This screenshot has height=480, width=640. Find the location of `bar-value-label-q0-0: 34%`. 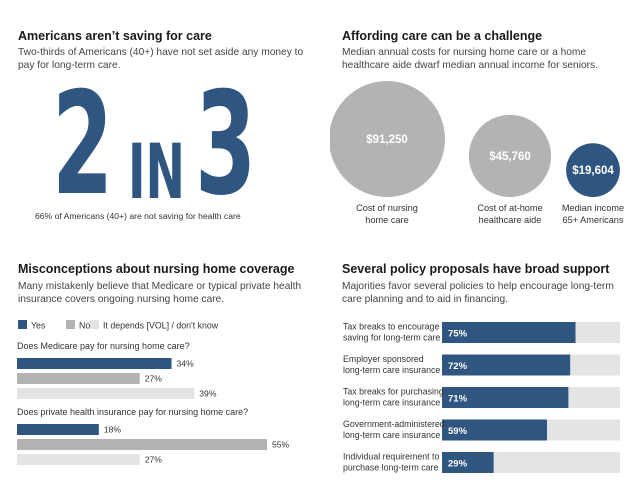

bar-value-label-q0-0: 34% is located at coordinates (186, 364).